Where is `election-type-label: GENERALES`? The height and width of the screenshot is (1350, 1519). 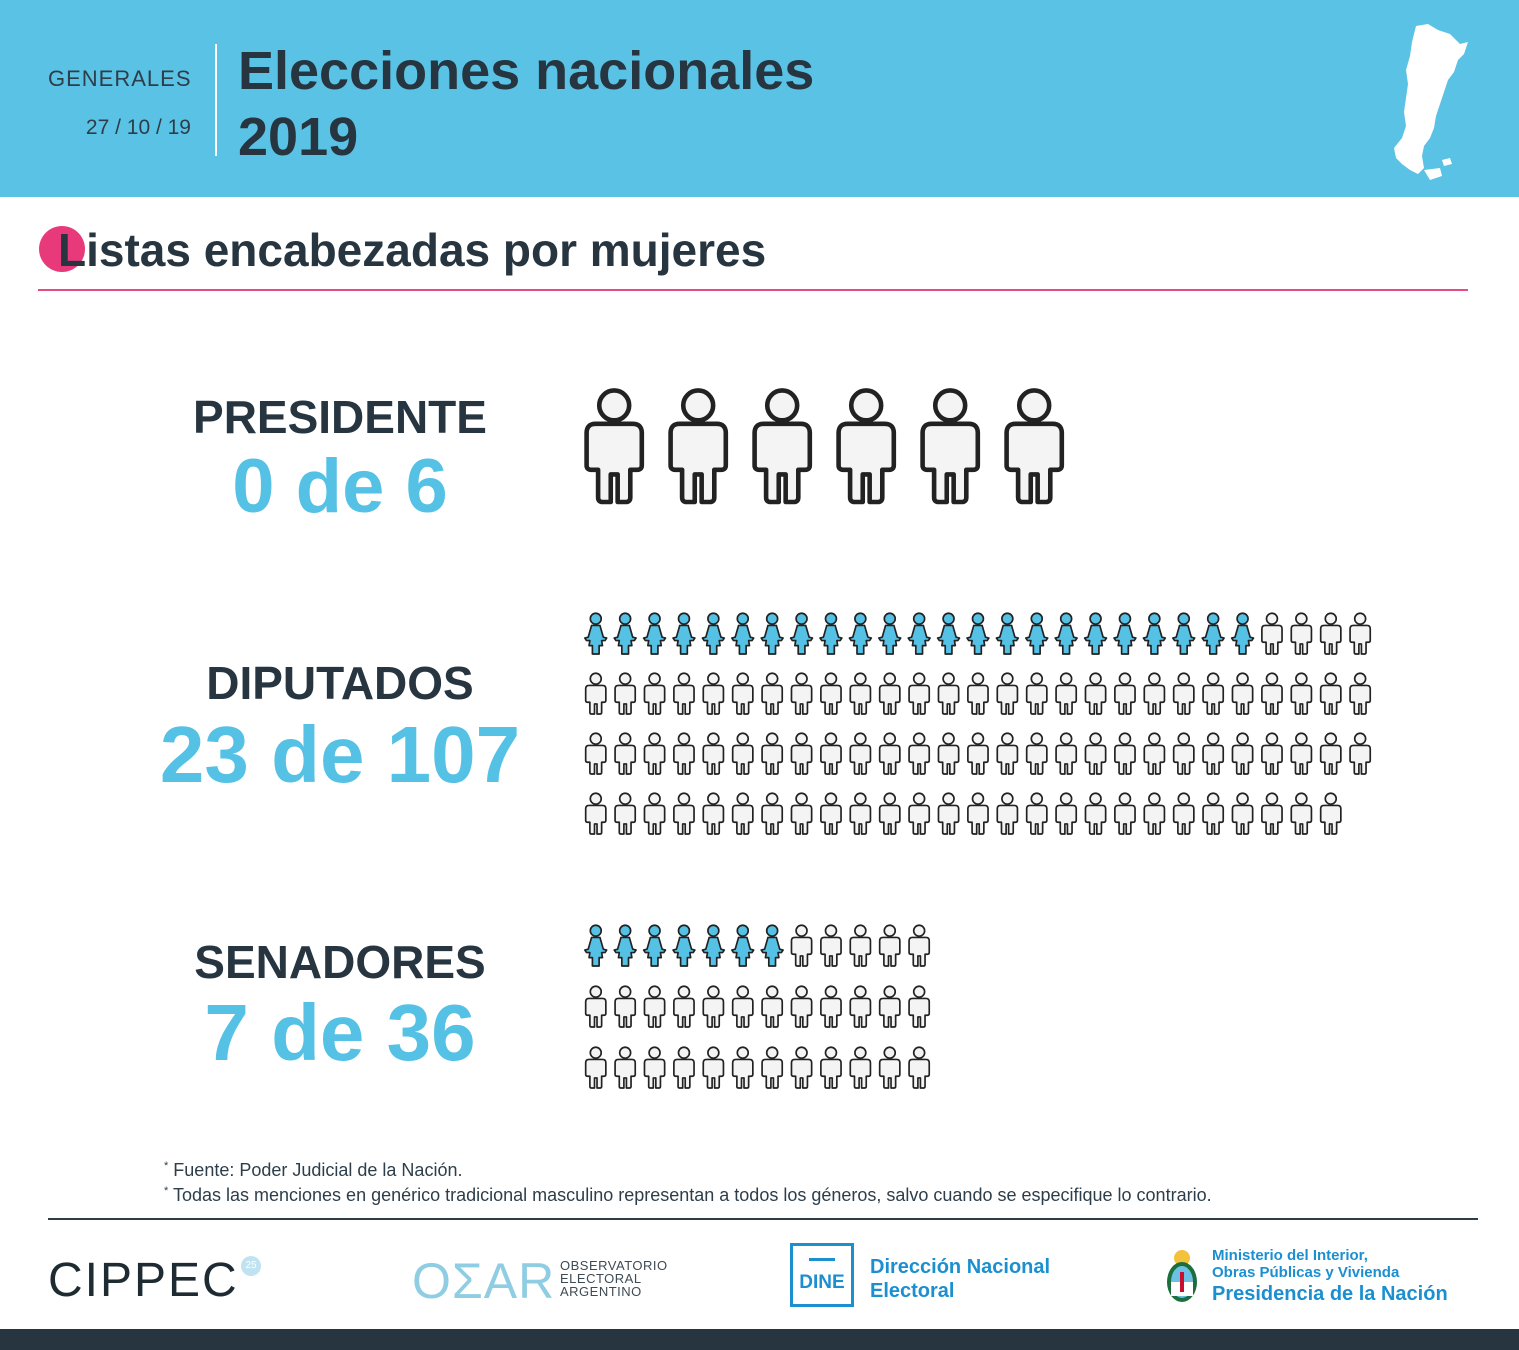 election-type-label: GENERALES is located at coordinates (120, 78).